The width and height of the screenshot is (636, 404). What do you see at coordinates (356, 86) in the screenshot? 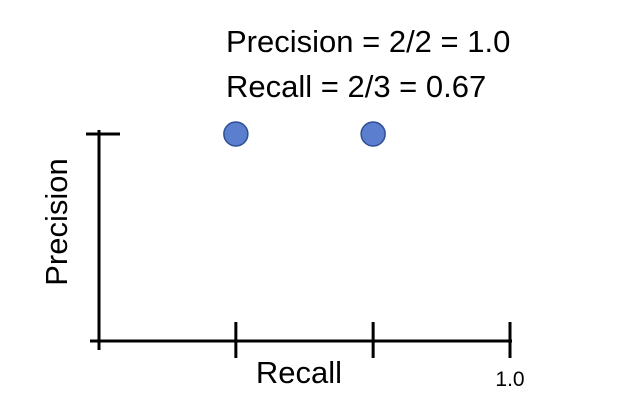
I see `annotation-recall: Recall = 2/3 = 0.67` at bounding box center [356, 86].